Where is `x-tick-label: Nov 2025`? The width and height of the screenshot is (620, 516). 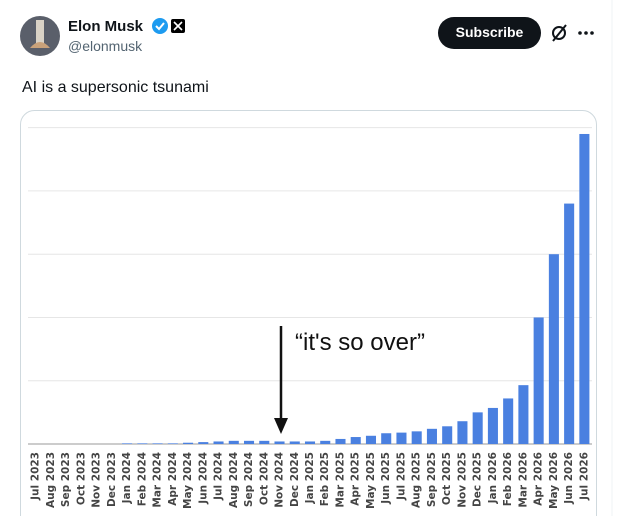
x-tick-label: Nov 2025 is located at coordinates (462, 480).